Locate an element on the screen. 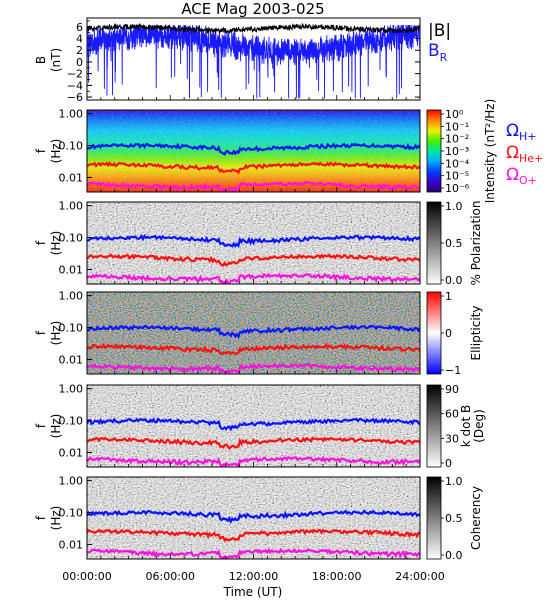 This screenshot has width=550, height=600. x-tick-label: 00:00:00 is located at coordinates (86, 576).